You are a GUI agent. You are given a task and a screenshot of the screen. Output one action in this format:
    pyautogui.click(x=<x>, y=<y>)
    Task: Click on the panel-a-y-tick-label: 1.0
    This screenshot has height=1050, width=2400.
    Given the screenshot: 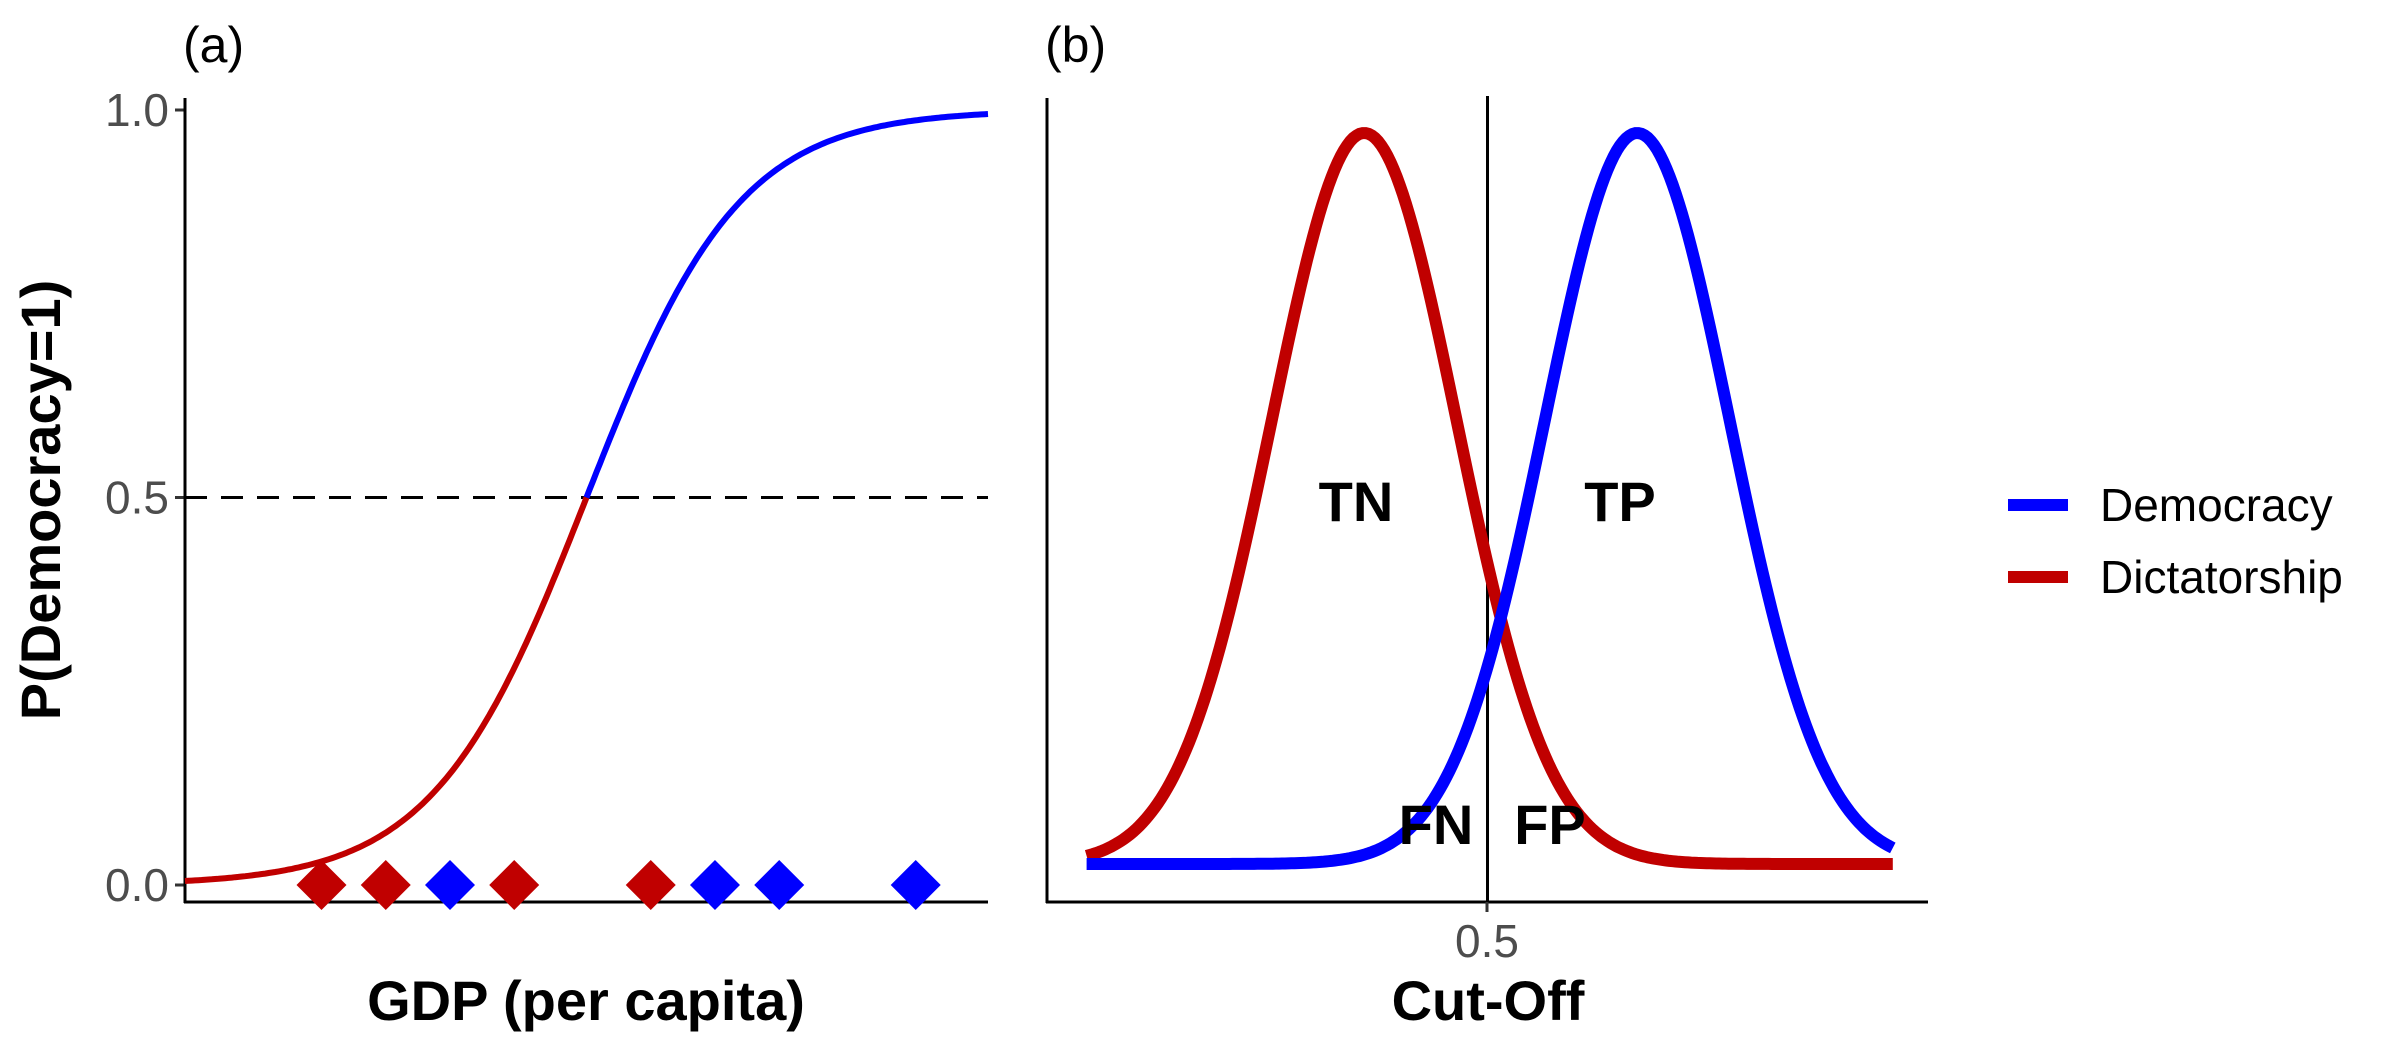 What is the action you would take?
    pyautogui.click(x=137, y=110)
    